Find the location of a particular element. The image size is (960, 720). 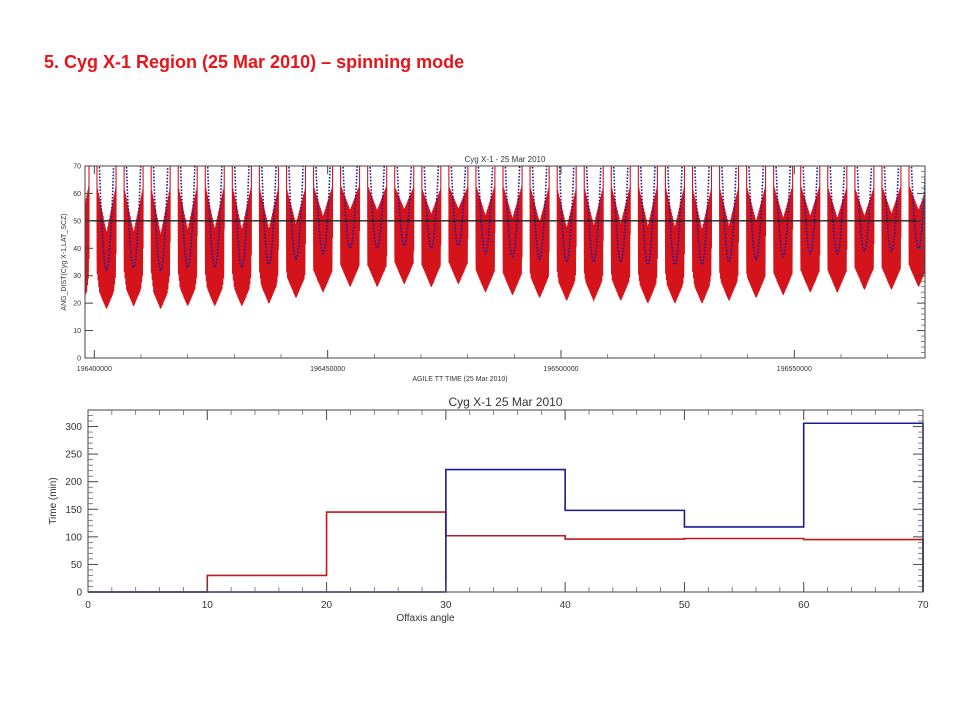

chart-1-y-tick-label: 20 is located at coordinates (77, 304).